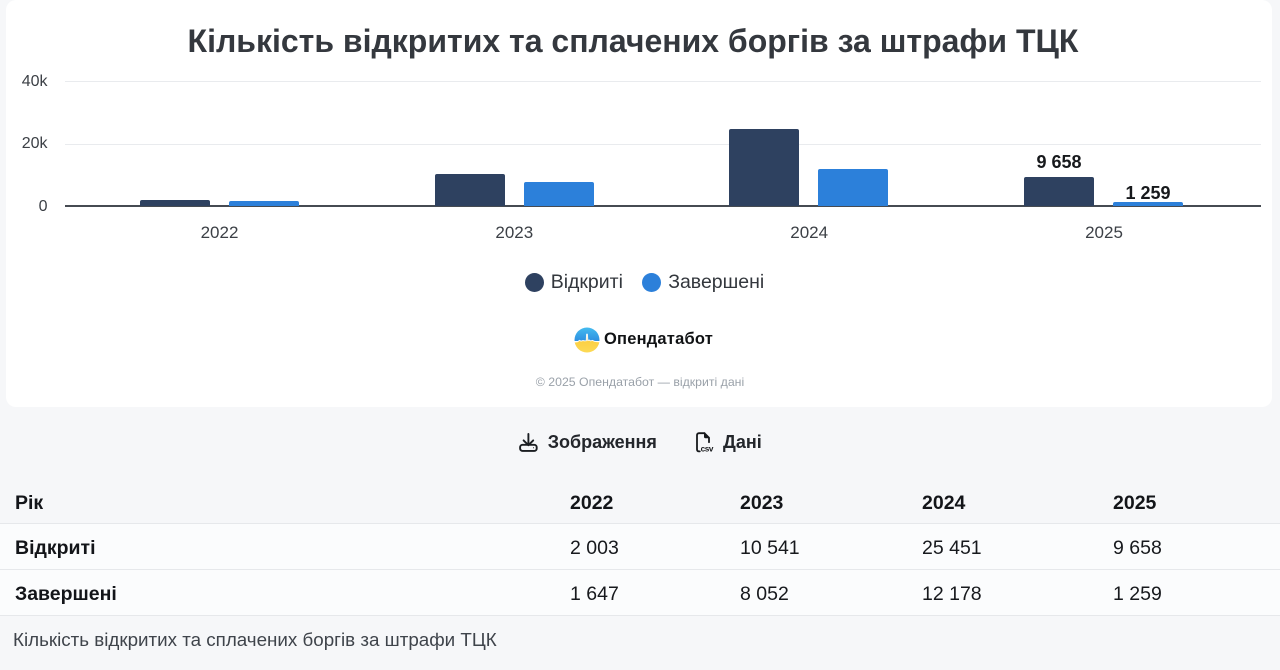 Image resolution: width=1280 pixels, height=670 pixels. What do you see at coordinates (706, 448) in the screenshot?
I see `svg-text: csv` at bounding box center [706, 448].